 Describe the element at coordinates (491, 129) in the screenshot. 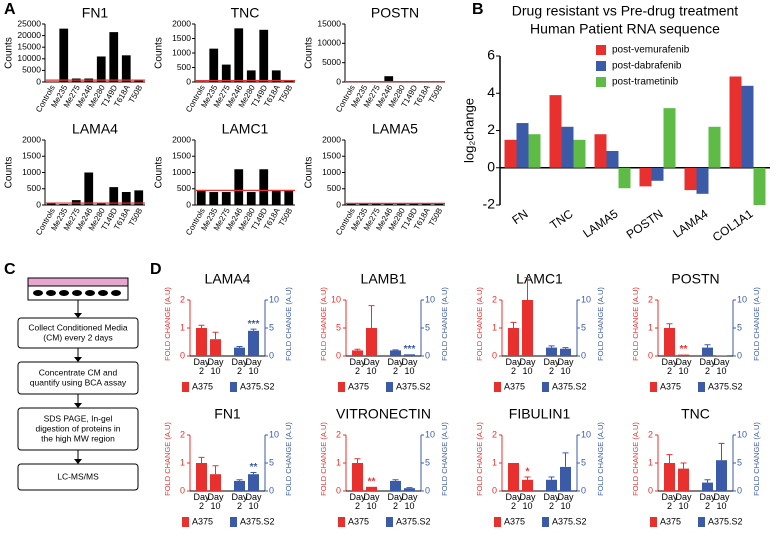

I see `y-tick-label: 2` at that location.